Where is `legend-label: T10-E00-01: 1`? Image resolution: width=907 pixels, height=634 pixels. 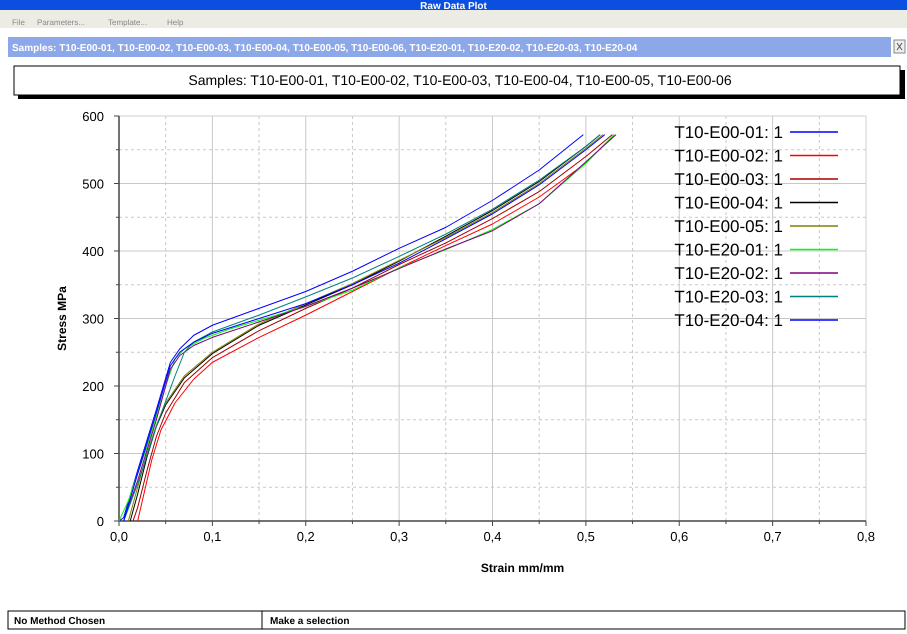
legend-label: T10-E00-01: 1 is located at coordinates (728, 132).